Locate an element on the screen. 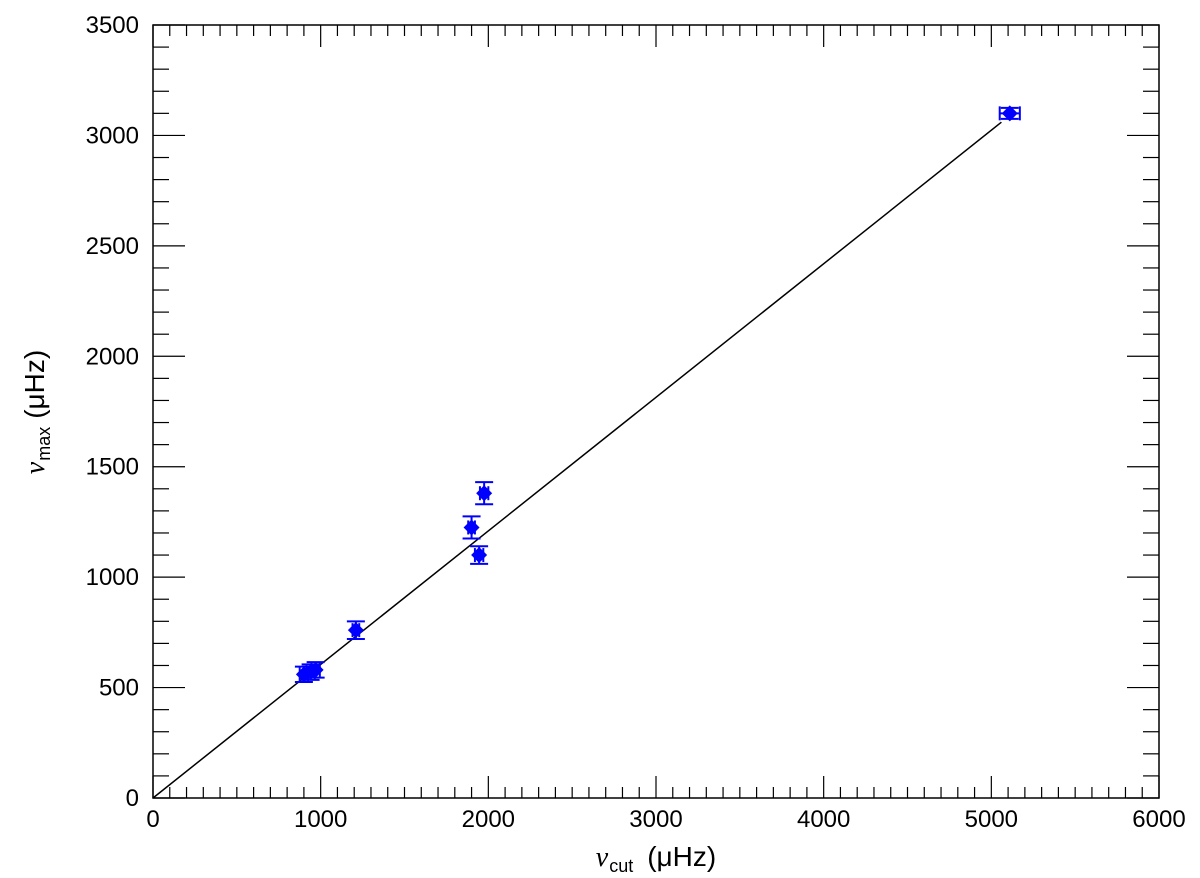 This screenshot has width=1200, height=878. y-tick-label: 0 is located at coordinates (132, 798).